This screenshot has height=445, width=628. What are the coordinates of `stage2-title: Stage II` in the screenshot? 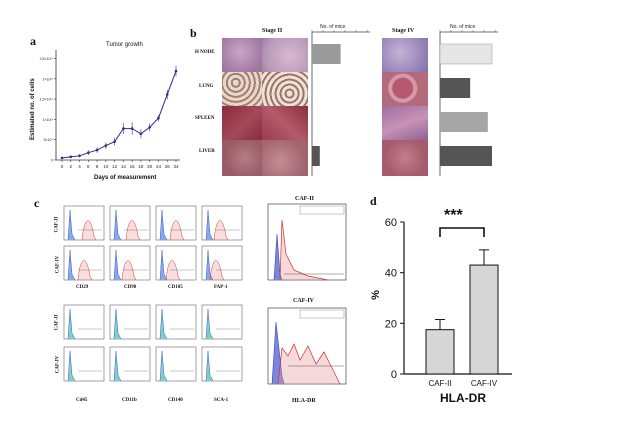 It's located at (272, 31).